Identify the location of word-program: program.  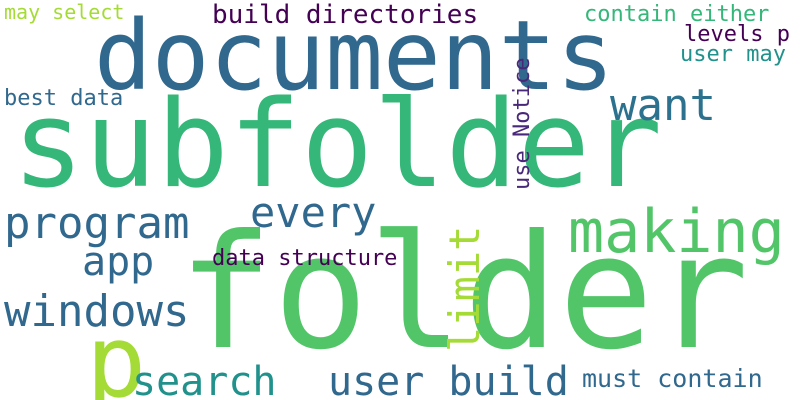
(97, 223).